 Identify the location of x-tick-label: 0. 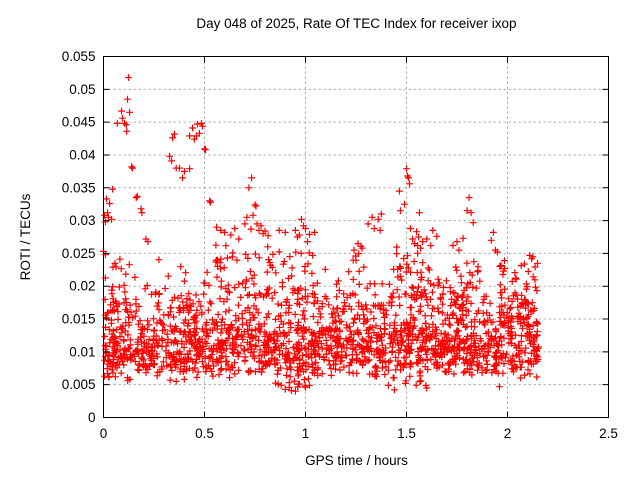
(104, 433).